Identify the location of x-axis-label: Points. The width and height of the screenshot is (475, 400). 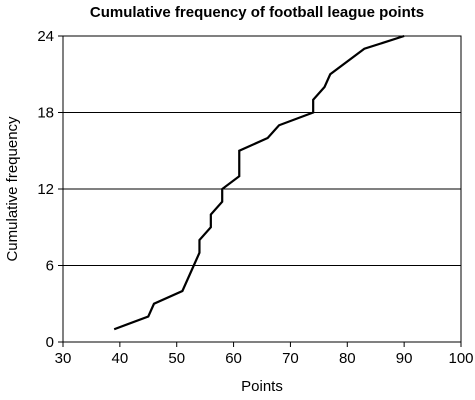
(262, 386).